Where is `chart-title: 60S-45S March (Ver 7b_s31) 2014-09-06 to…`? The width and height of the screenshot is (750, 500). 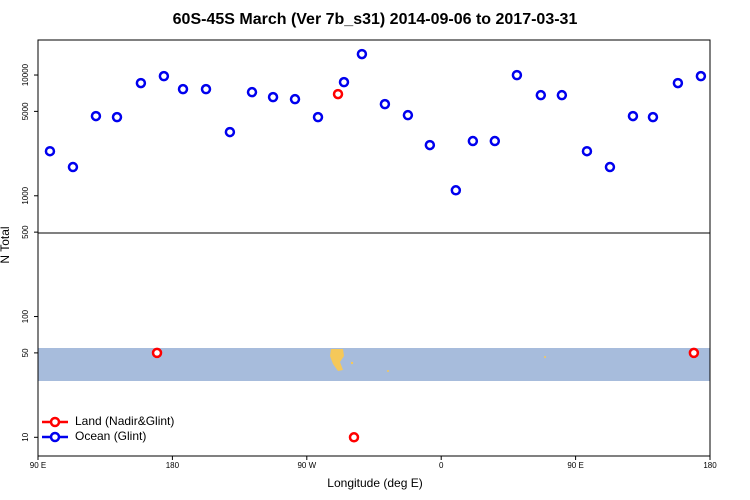 chart-title: 60S-45S March (Ver 7b_s31) 2014-09-06 to… is located at coordinates (375, 19).